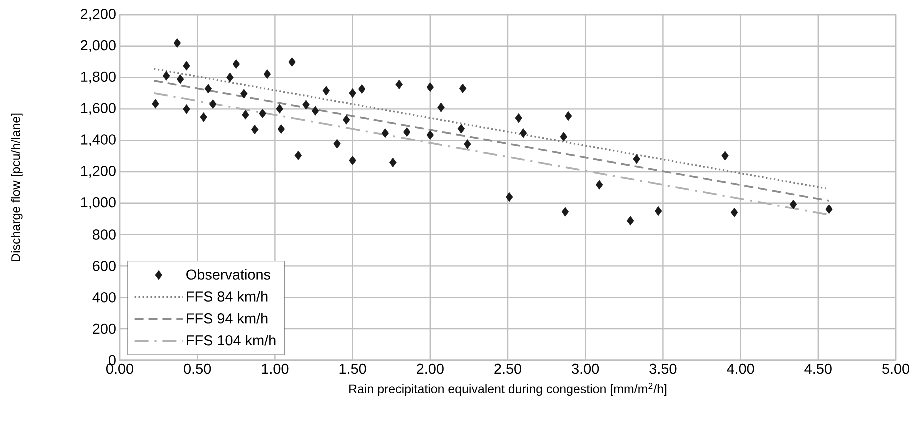  What do you see at coordinates (353, 369) in the screenshot?
I see `x-tick-label: 1.50` at bounding box center [353, 369].